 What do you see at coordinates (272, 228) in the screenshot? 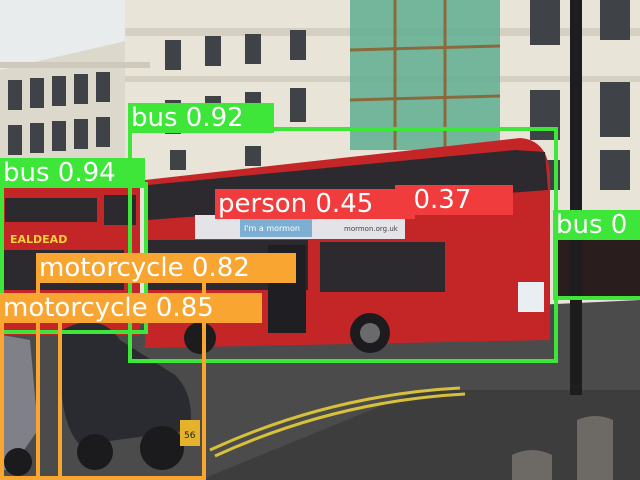
I see `svg-text: I'm a mormon` at bounding box center [272, 228].